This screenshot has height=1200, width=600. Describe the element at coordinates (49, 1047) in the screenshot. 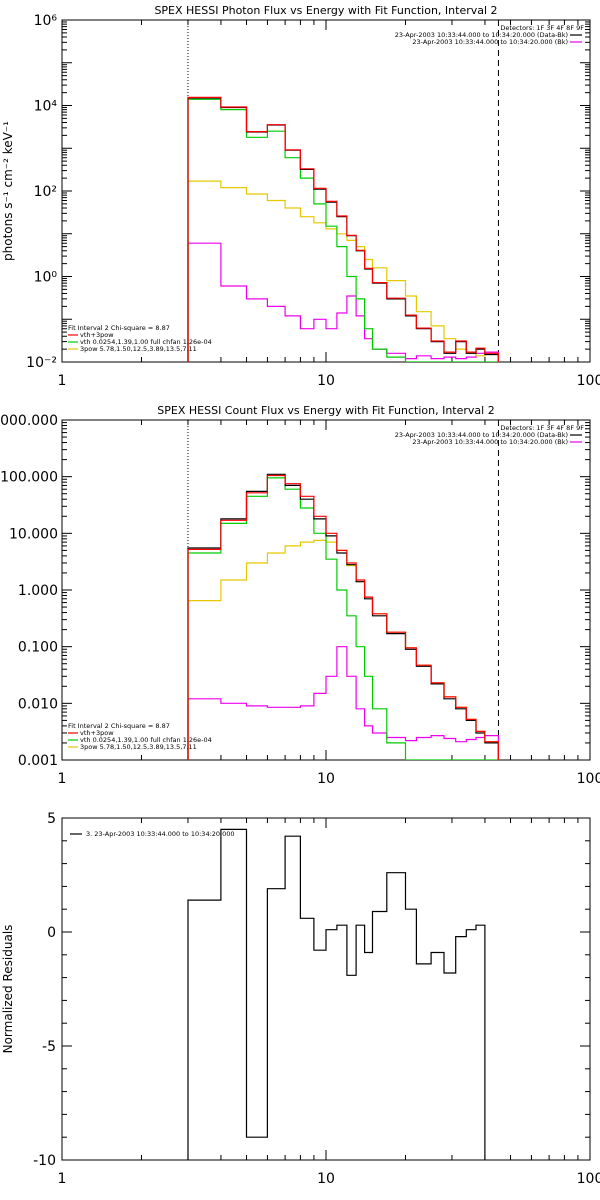

I see `y-tick-label: -5` at that location.